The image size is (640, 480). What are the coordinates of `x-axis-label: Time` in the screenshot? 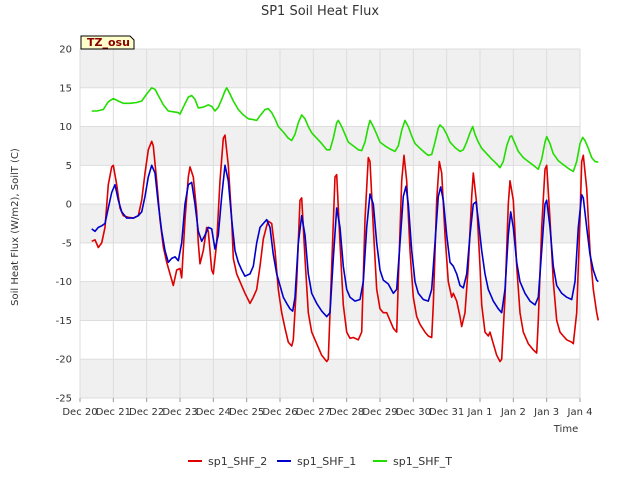 It's located at (565, 429).